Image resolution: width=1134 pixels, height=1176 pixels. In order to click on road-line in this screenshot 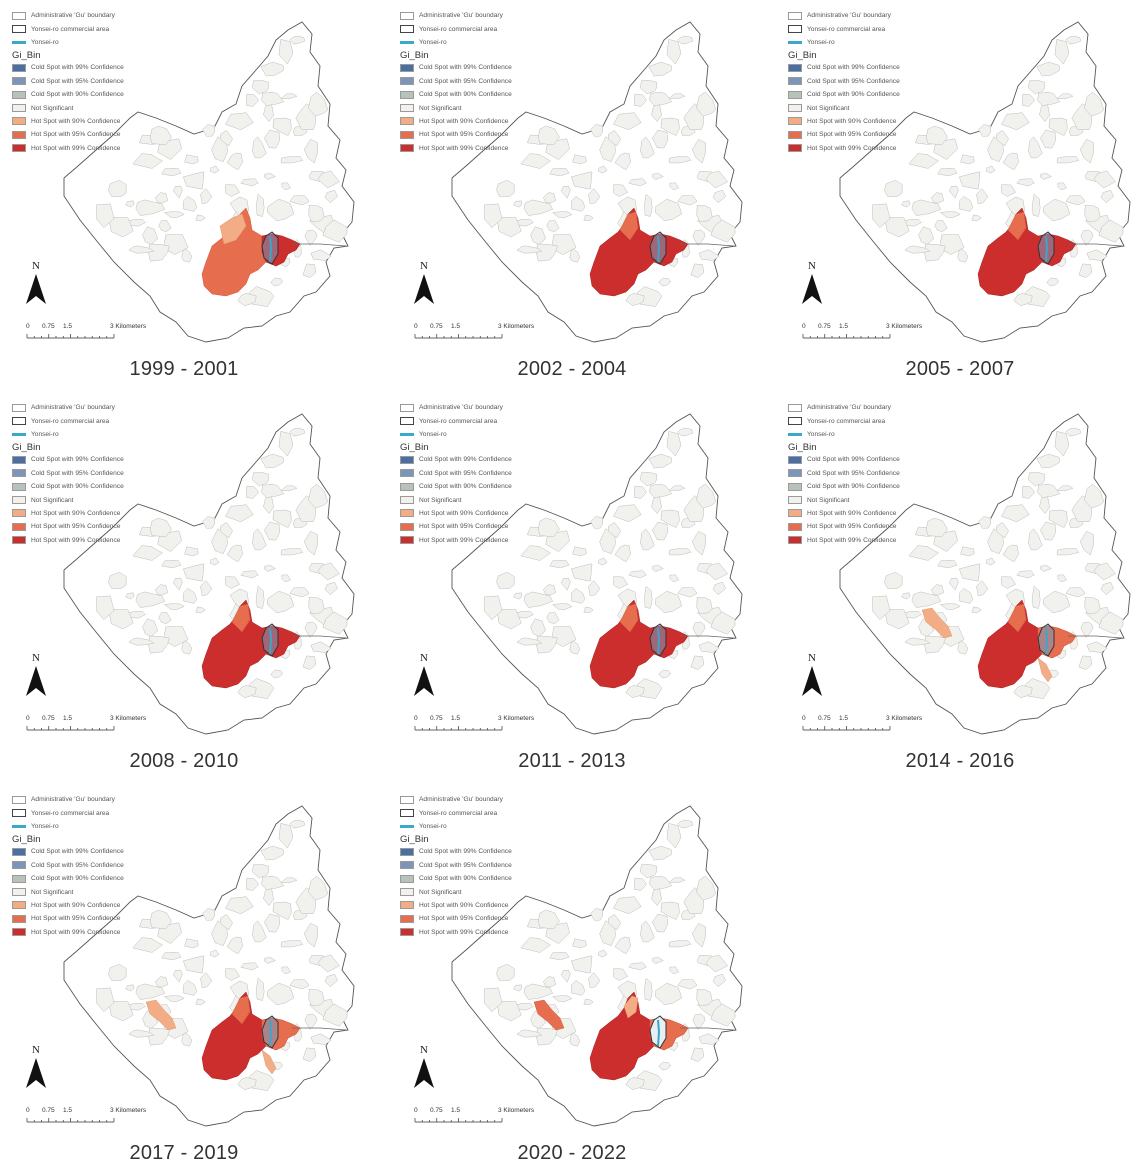, I will do `click(1095, 245)`.